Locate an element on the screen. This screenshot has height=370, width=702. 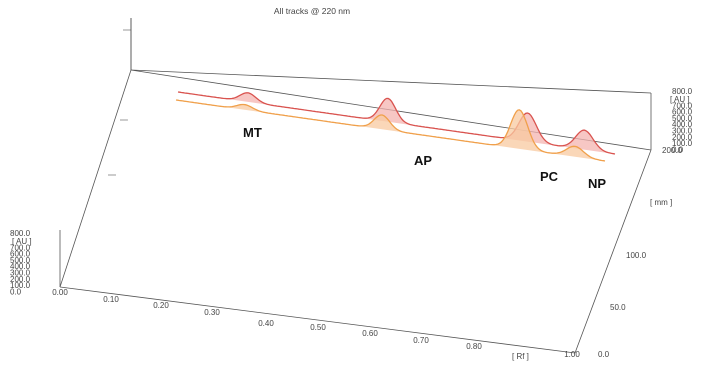
z-tick-label-right: 400.0 is located at coordinates (682, 124).